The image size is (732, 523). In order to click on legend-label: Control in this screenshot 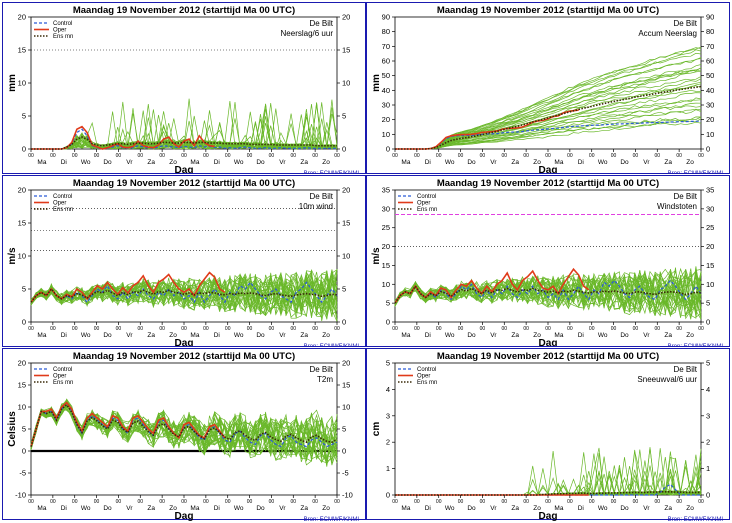, I will do `click(426, 197)`.